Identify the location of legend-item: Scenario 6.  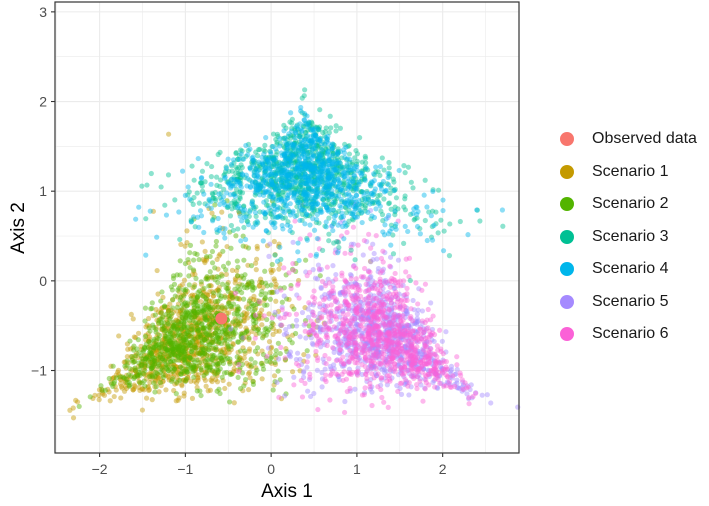
(628, 334).